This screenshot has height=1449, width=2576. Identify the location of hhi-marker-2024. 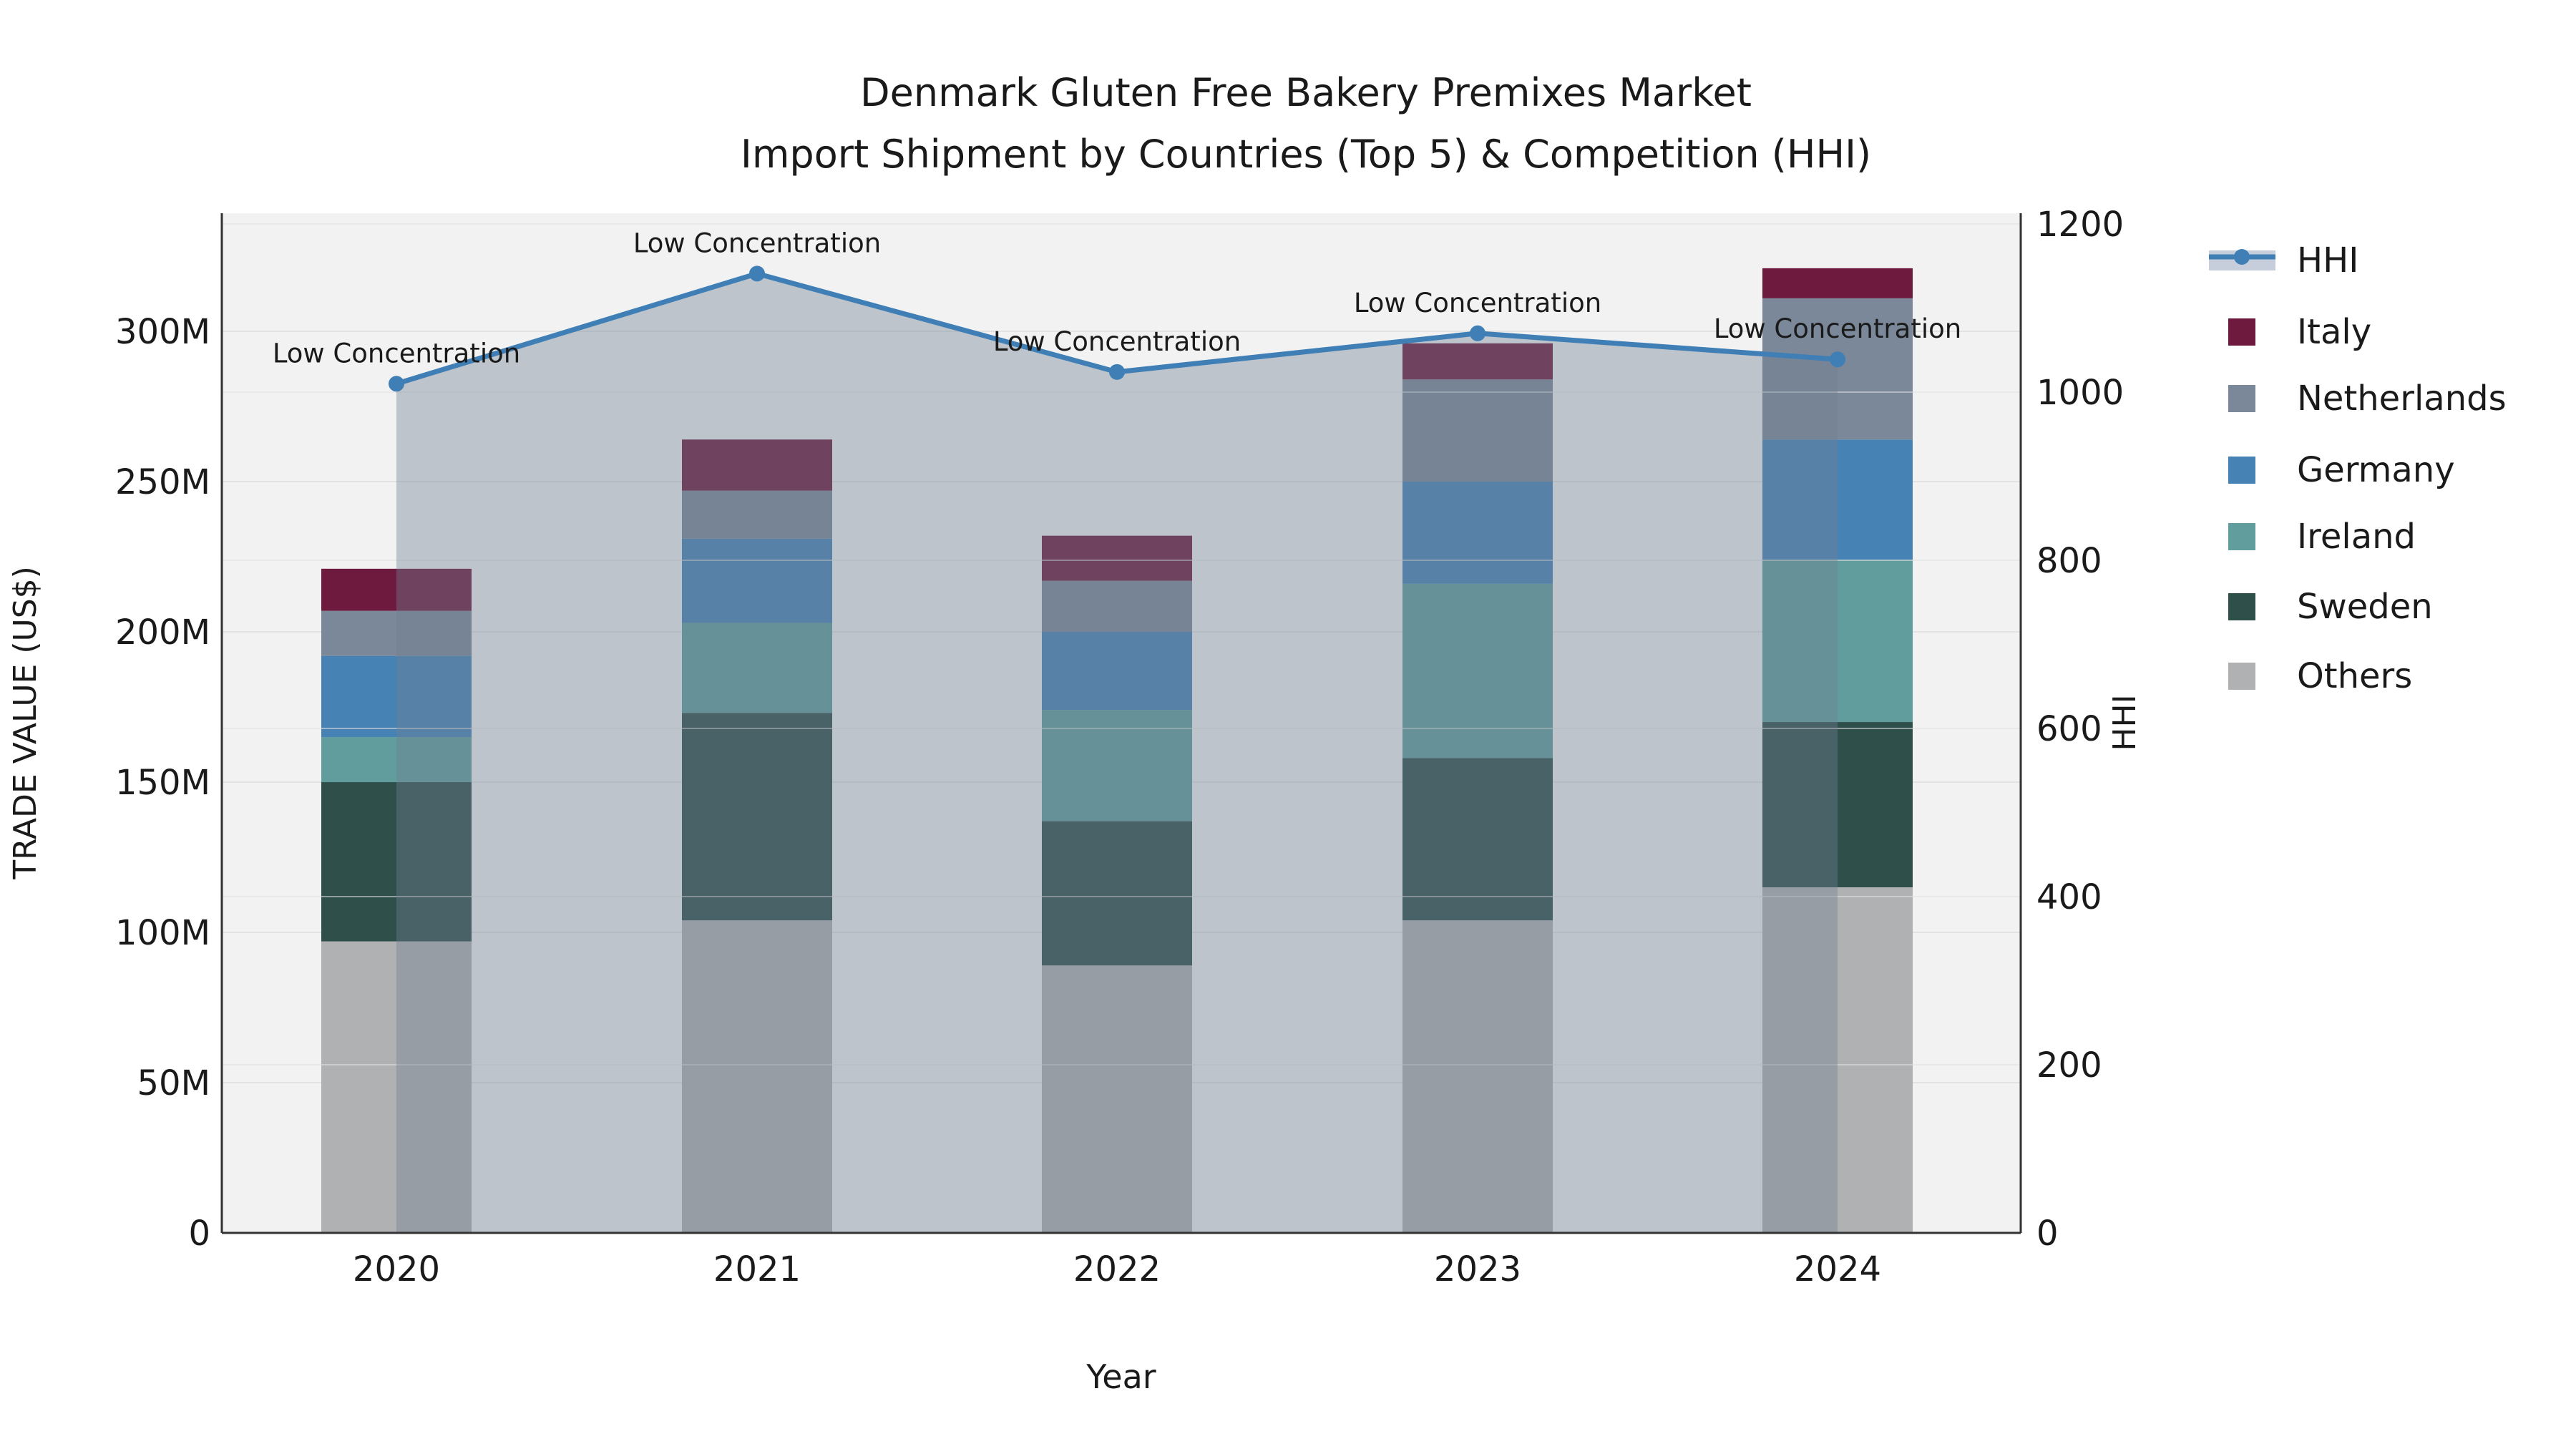
(1837, 359).